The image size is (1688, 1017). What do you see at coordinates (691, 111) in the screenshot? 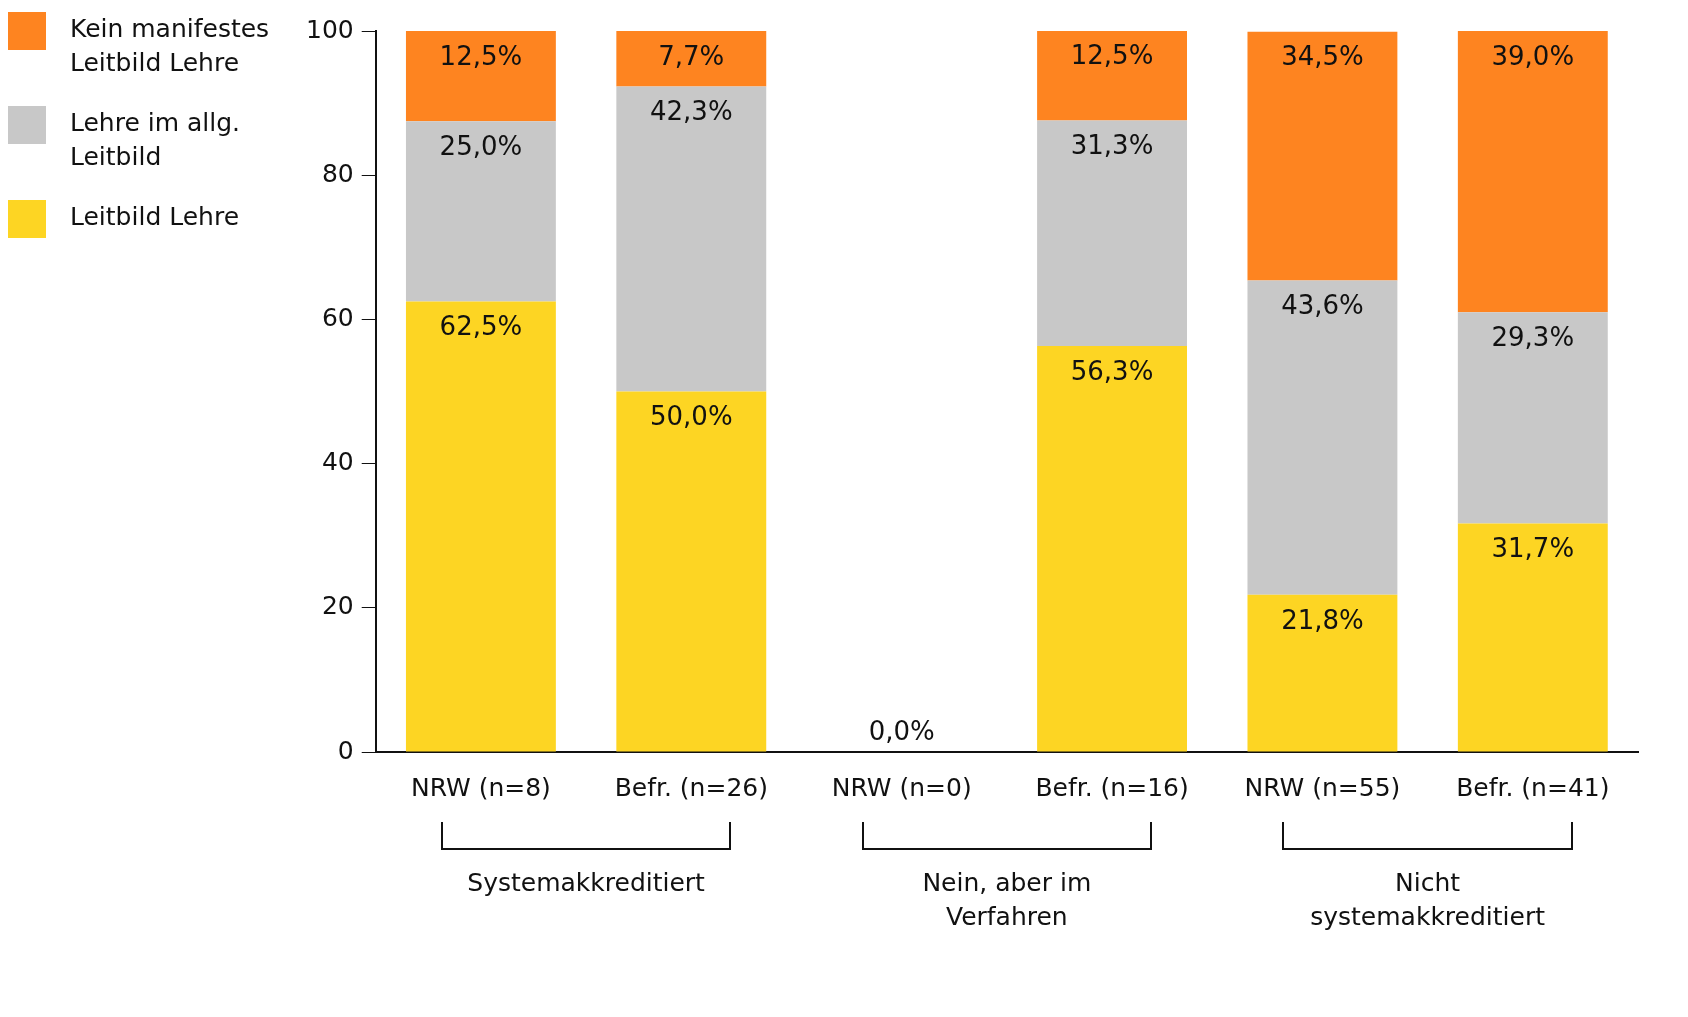
I see `data-label: 42,3%` at bounding box center [691, 111].